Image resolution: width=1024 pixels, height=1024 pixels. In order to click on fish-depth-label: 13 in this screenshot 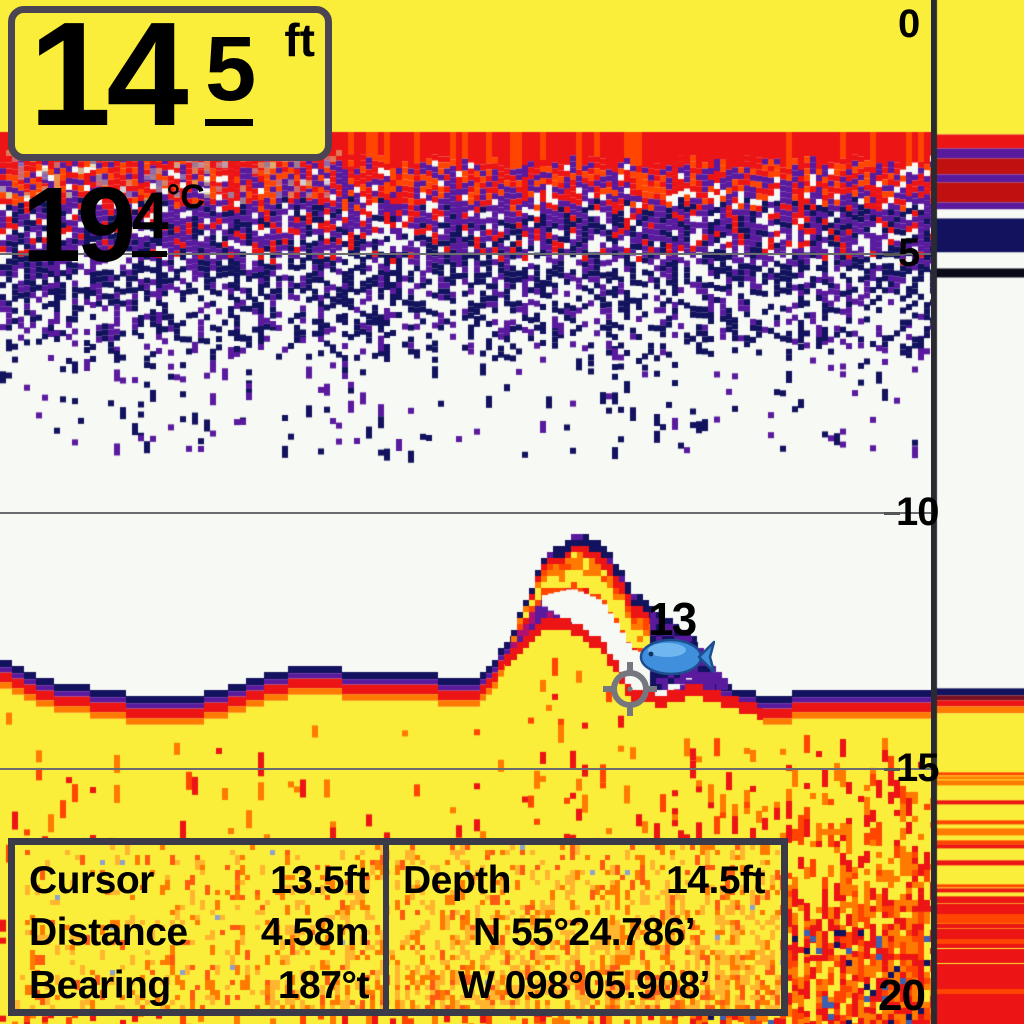, I will do `click(672, 619)`.